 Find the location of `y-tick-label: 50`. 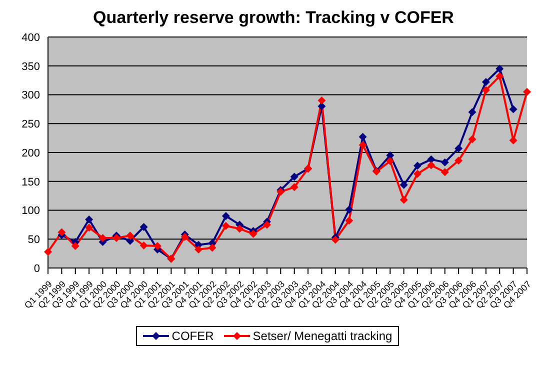

y-tick-label: 50 is located at coordinates (34, 240).